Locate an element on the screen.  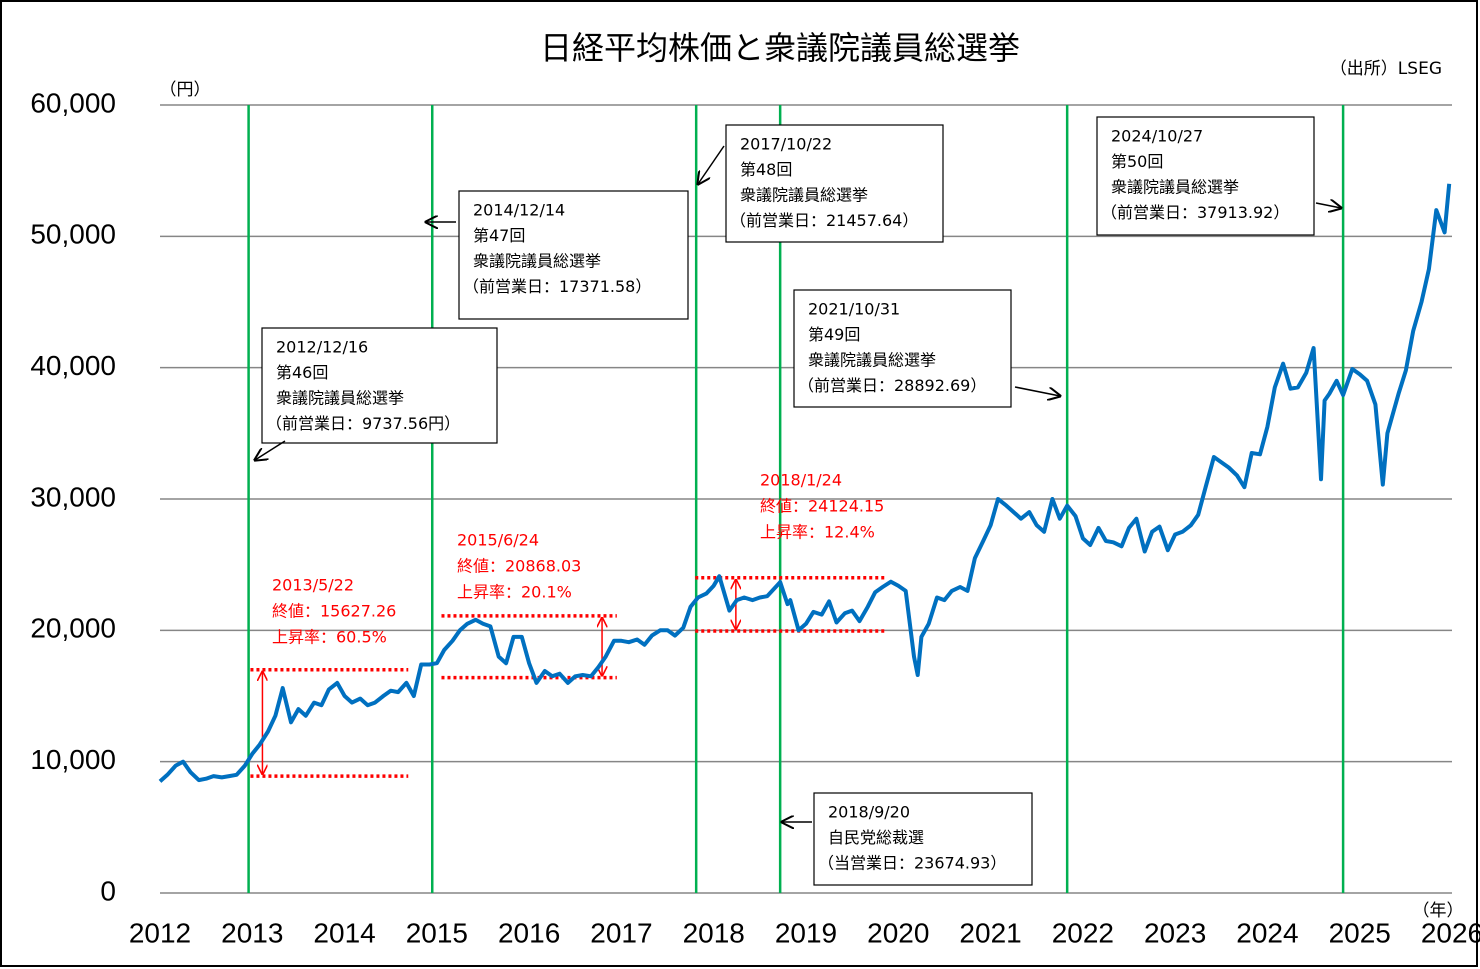
range-label: 上昇率：20.1% is located at coordinates (514, 592).